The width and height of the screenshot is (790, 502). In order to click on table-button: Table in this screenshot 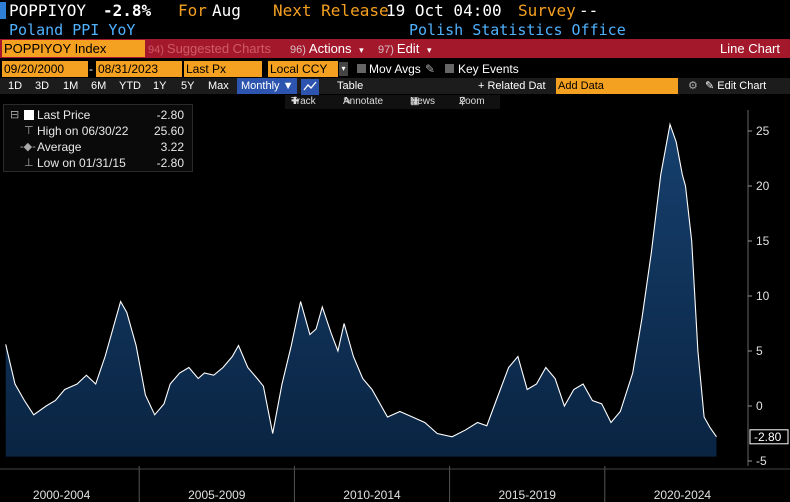, I will do `click(350, 86)`.